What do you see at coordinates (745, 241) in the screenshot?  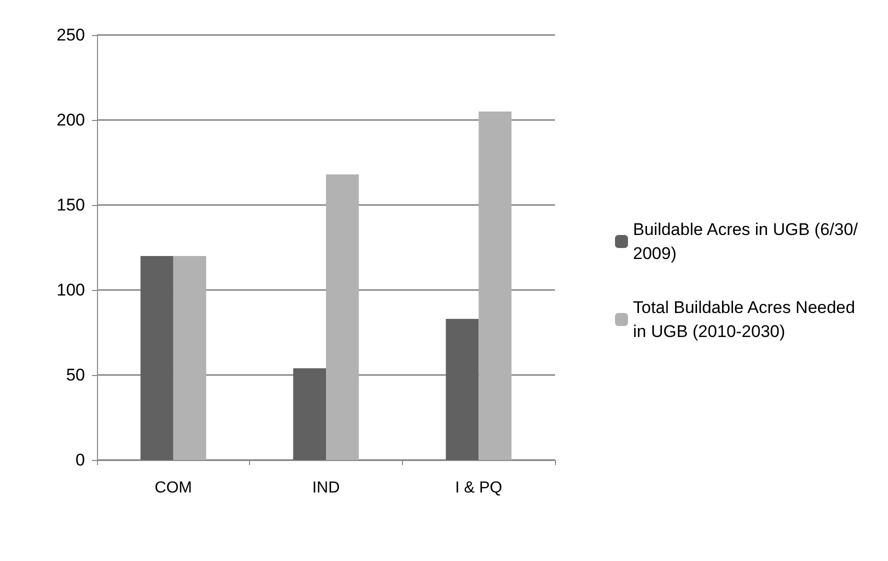 I see `legend-label: Buildable Acres in UGB (6/30/2009)` at bounding box center [745, 241].